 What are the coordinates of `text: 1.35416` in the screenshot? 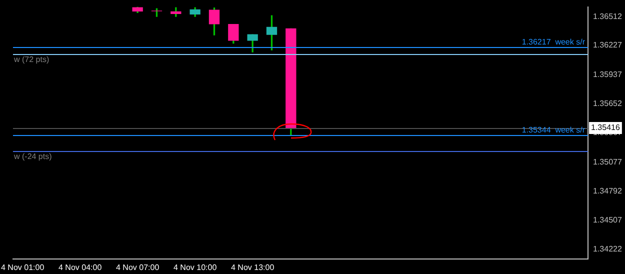 It's located at (605, 127).